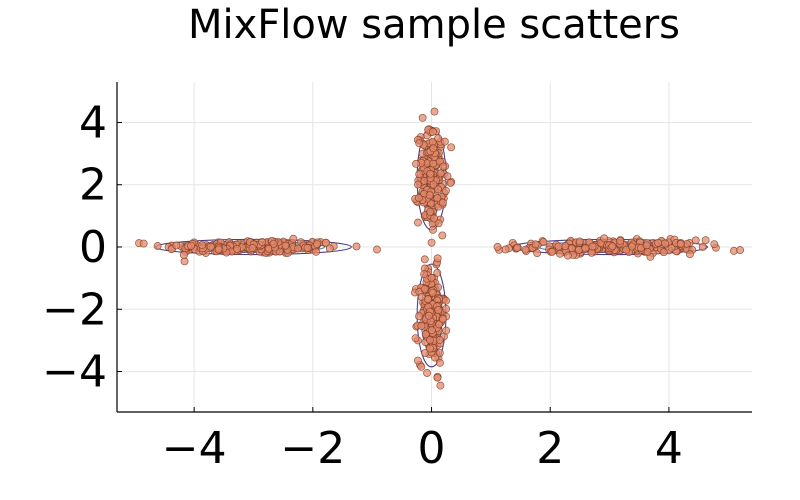 Image resolution: width=800 pixels, height=500 pixels. What do you see at coordinates (74, 247) in the screenshot?
I see `y-tick-labels: −4 −2 0 2 4` at bounding box center [74, 247].